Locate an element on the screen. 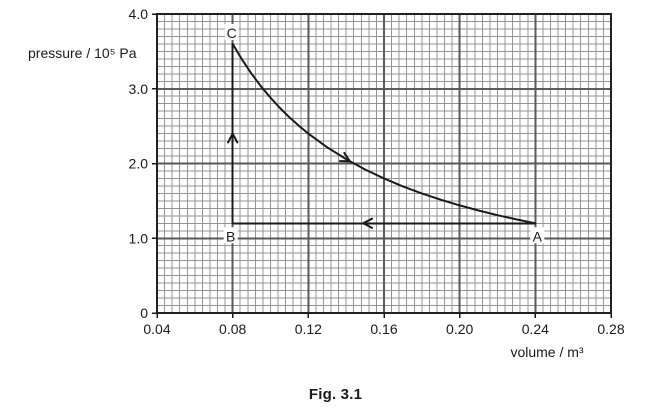 The image size is (671, 409). x-tick-label: 0.12 is located at coordinates (308, 329).